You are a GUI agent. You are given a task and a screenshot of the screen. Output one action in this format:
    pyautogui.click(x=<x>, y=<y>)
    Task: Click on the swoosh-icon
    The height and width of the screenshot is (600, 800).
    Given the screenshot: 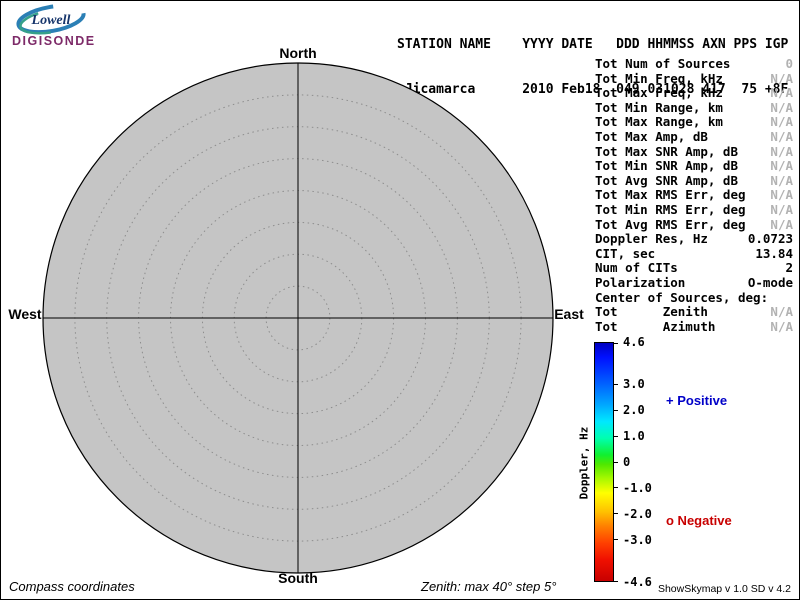 What is the action you would take?
    pyautogui.click(x=51, y=19)
    